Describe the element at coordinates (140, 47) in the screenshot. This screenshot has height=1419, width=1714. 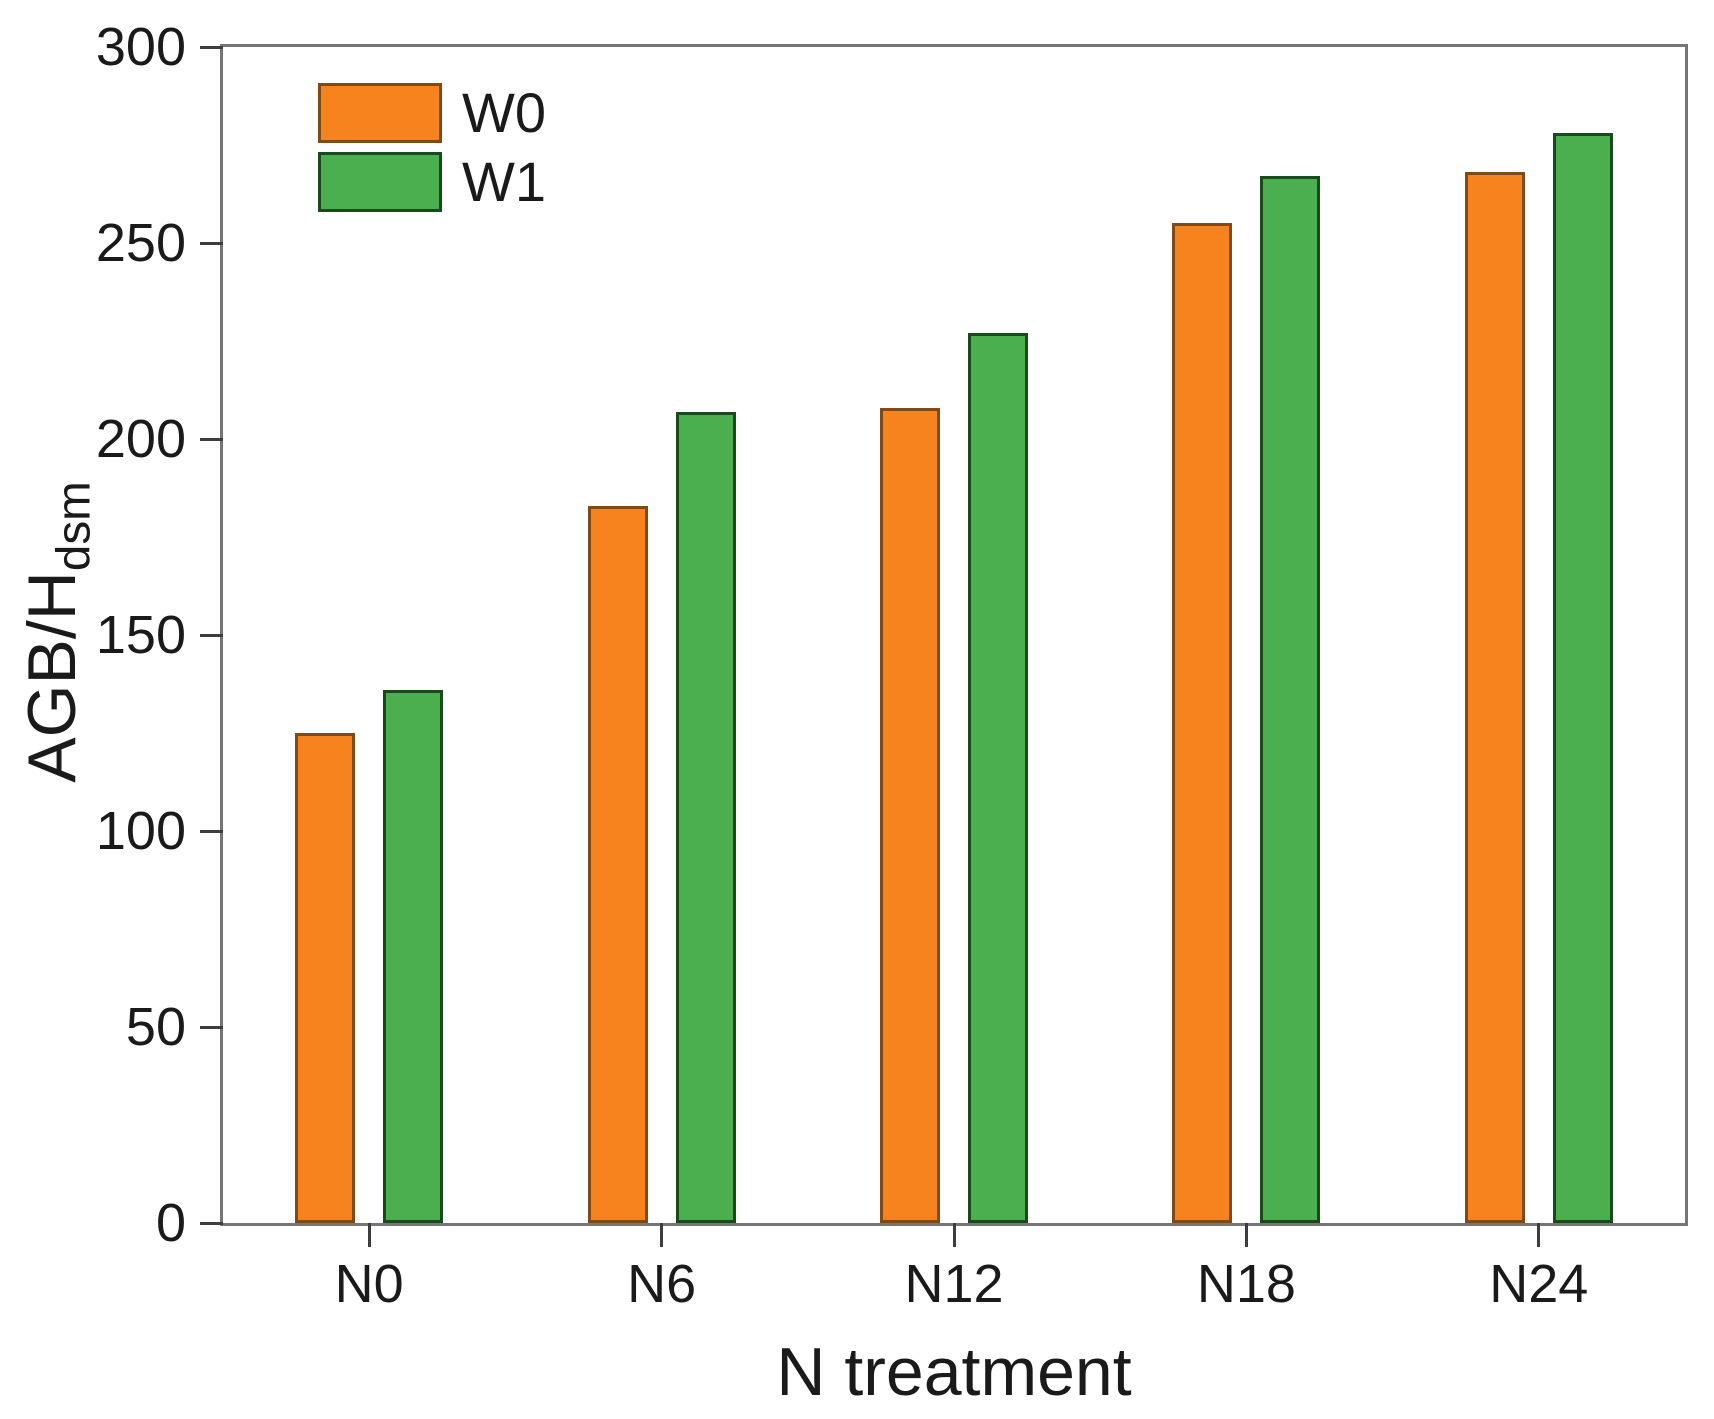
I see `y-tick-label: 300` at that location.